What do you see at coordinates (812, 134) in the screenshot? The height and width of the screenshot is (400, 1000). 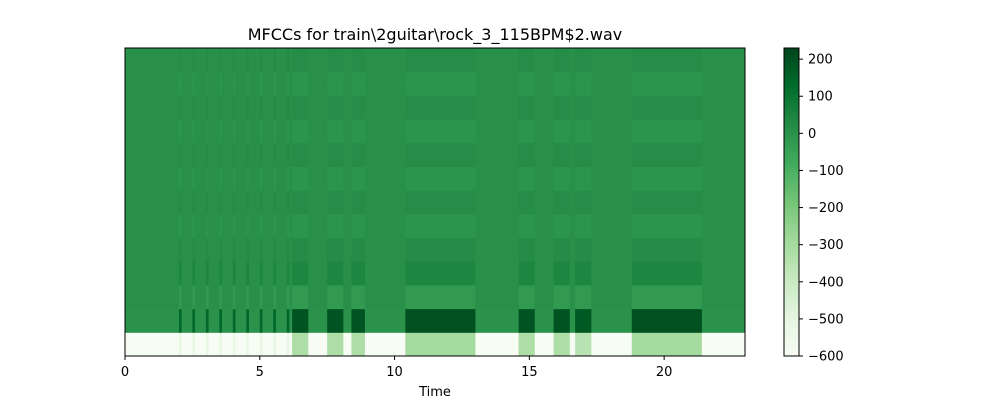 I see `colorbar-tick-label-2: 0` at bounding box center [812, 134].